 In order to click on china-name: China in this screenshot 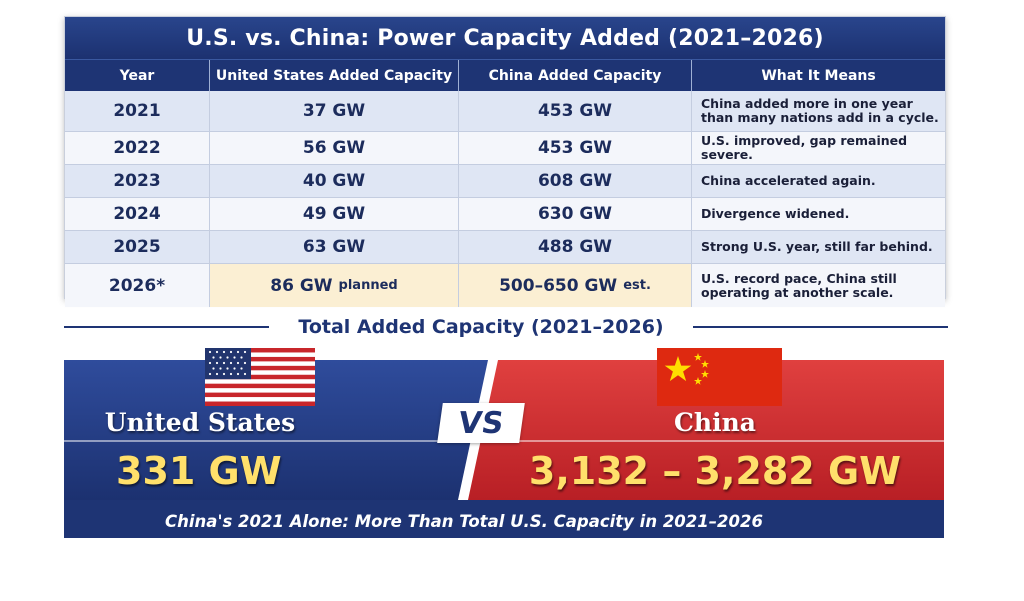, I will do `click(715, 422)`.